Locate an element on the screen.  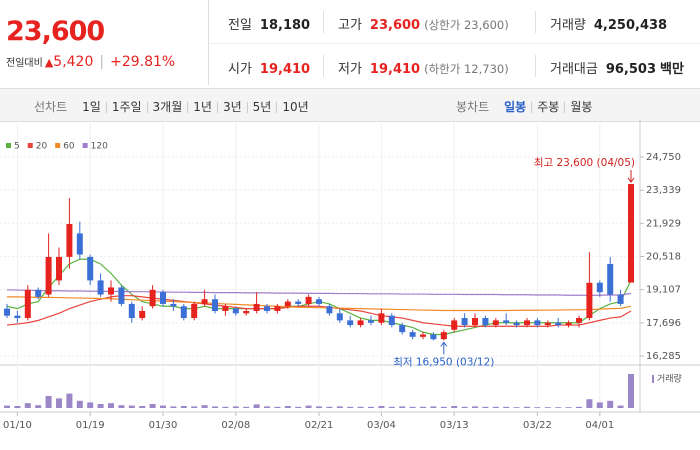
candle-tabs: 봉차트 일봉 주봉 월봉 is located at coordinates (526, 106).